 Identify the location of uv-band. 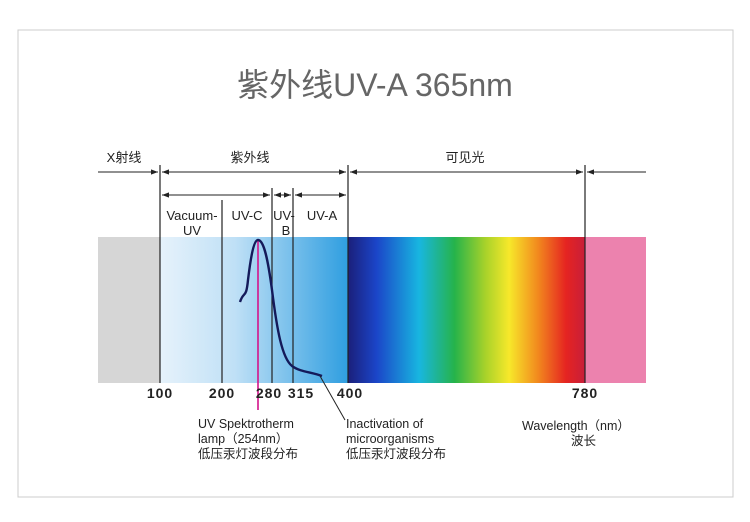
(254, 310).